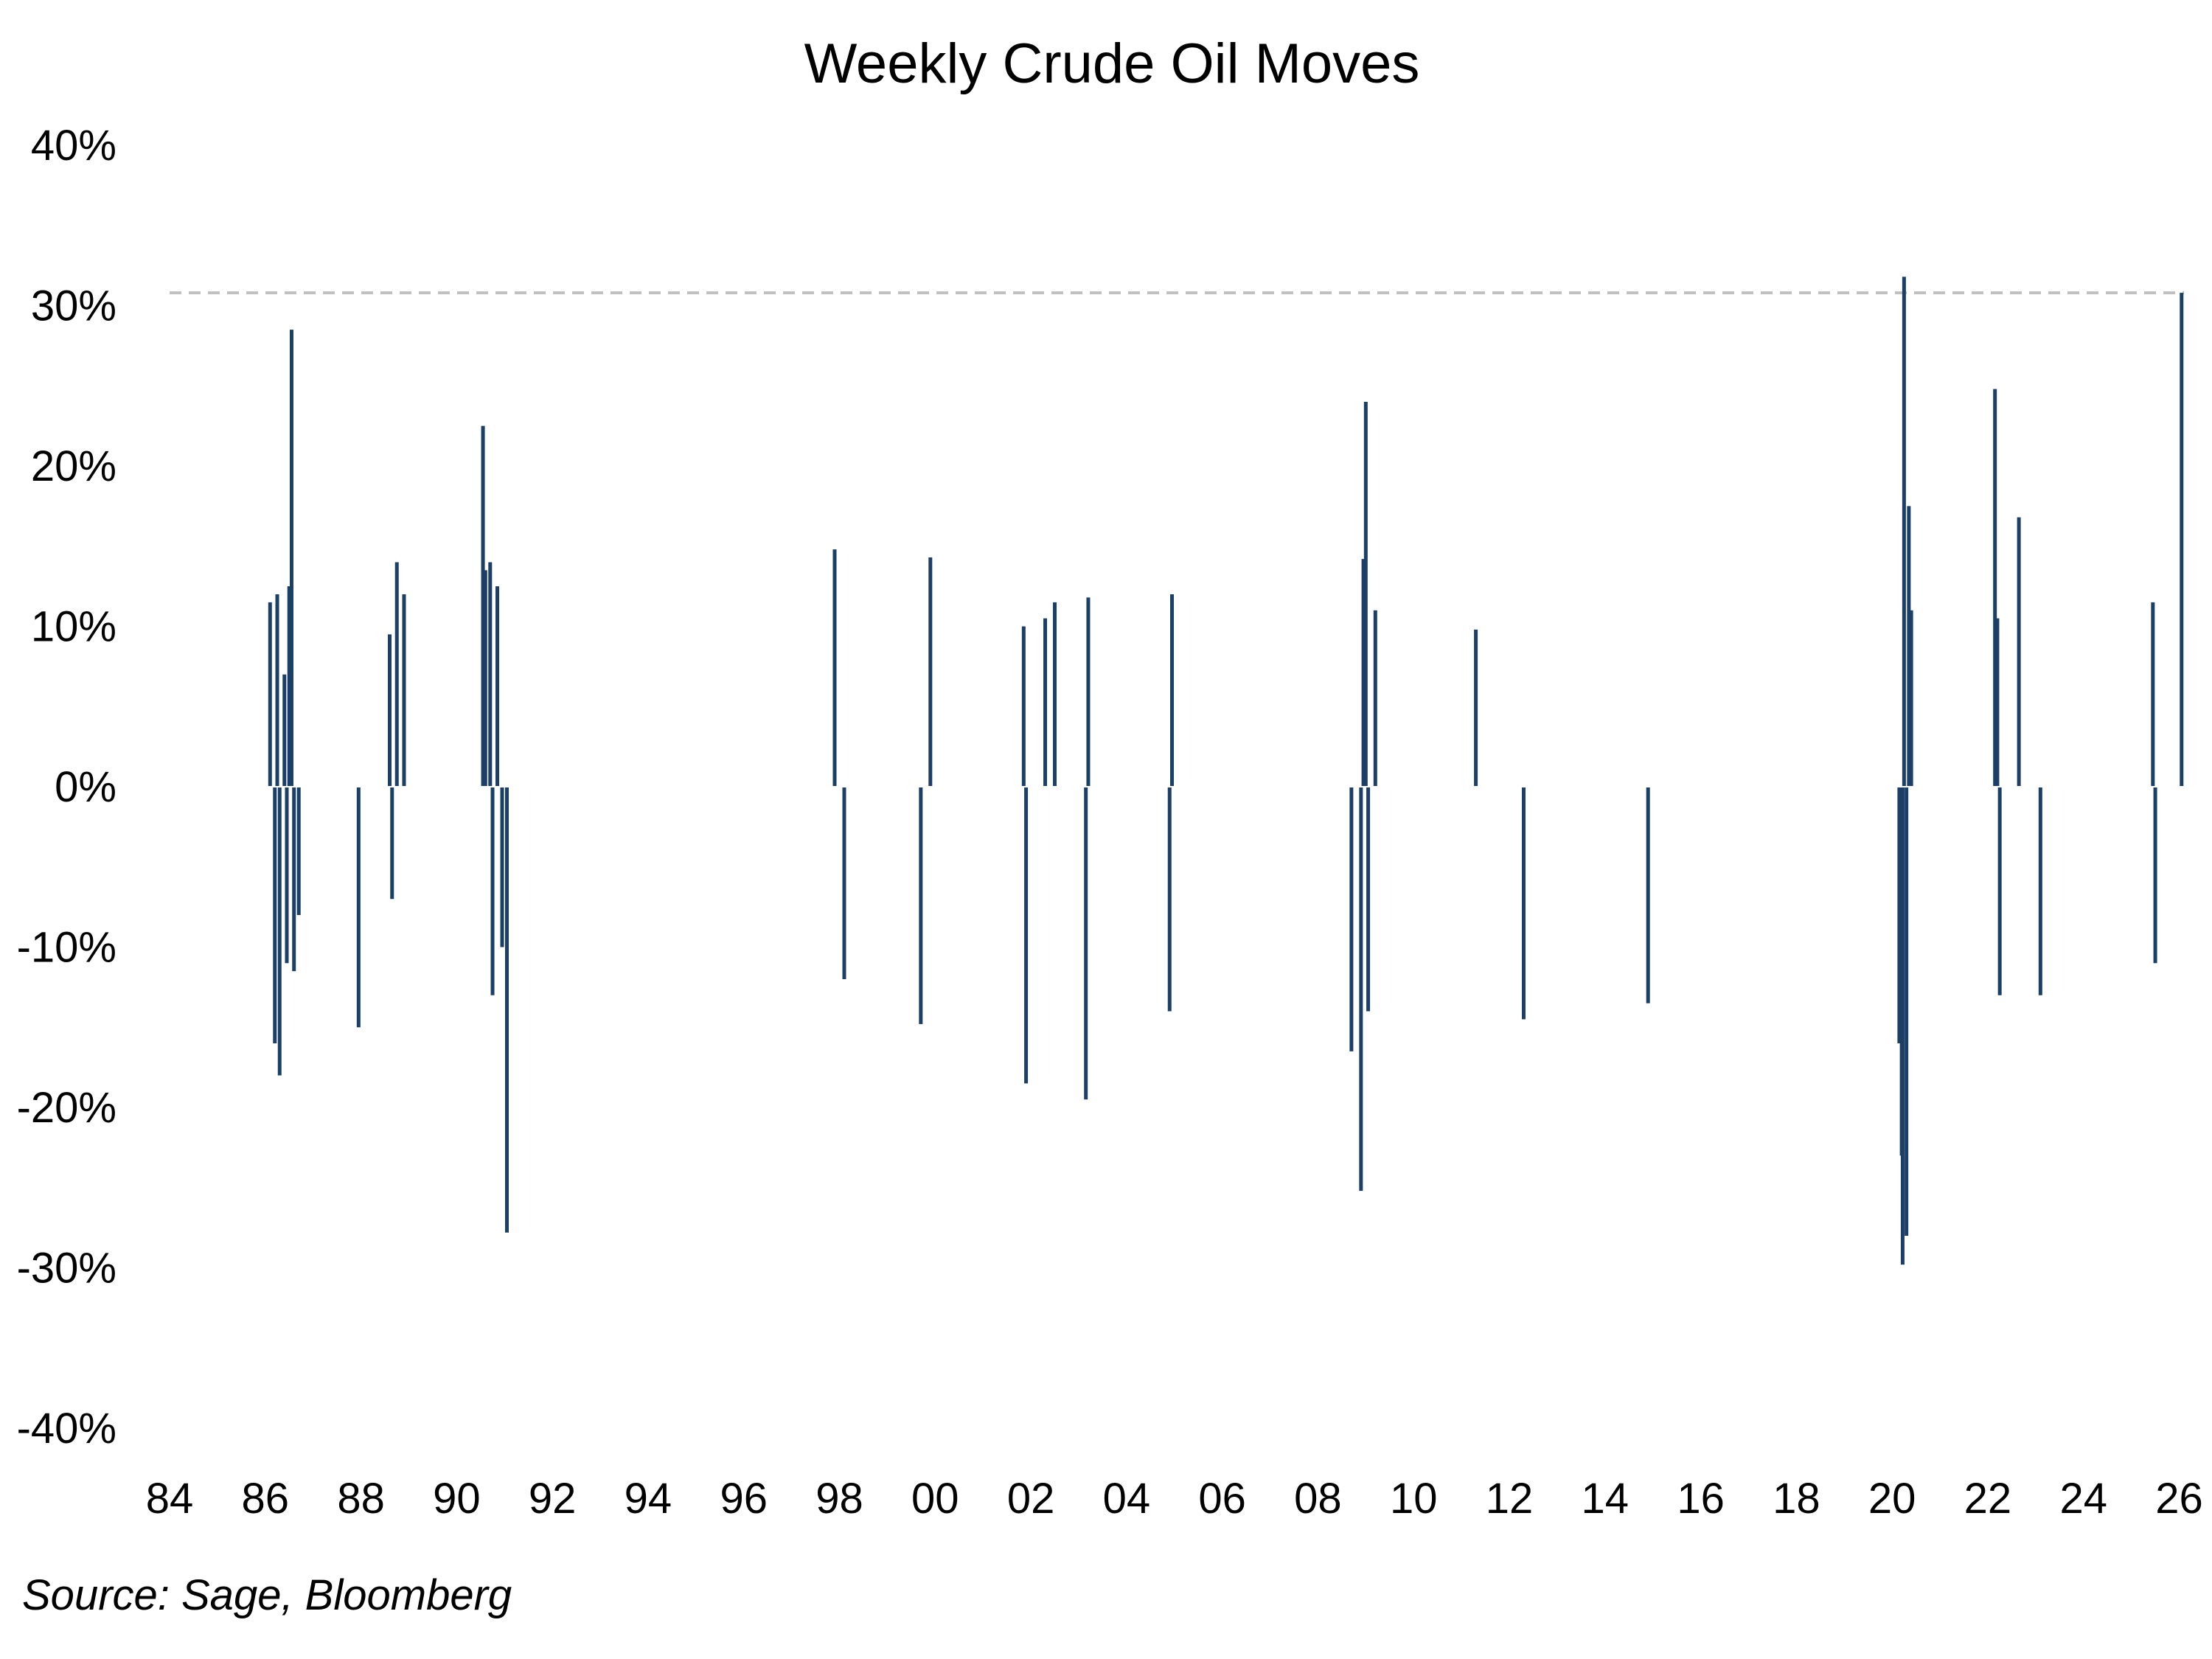  Describe the element at coordinates (66, 1429) in the screenshot. I see `y-tick-label: -40%` at that location.